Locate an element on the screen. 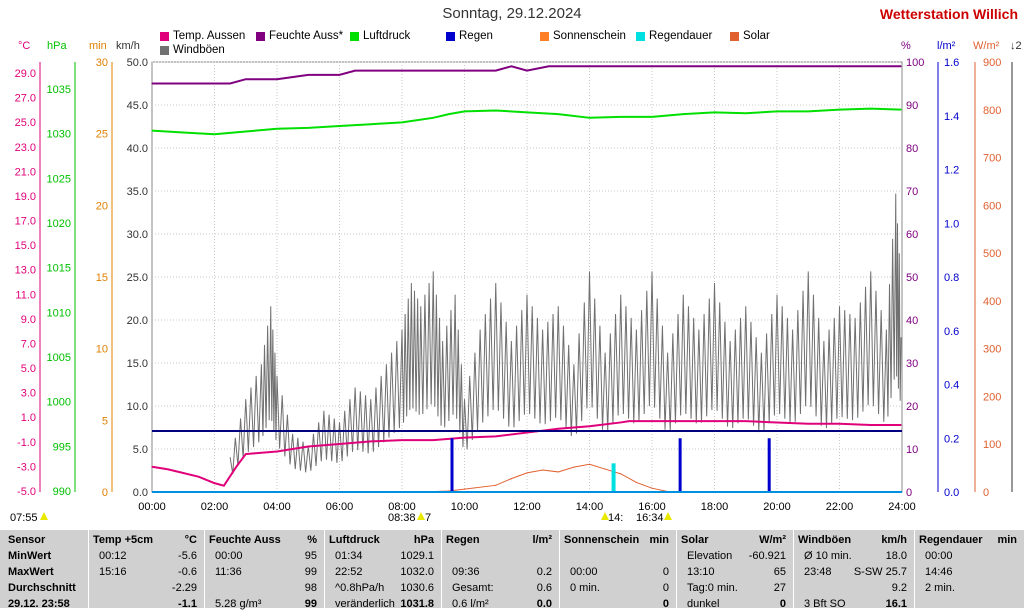 This screenshot has height=610, width=1024. temp-tick-label: -5.0 is located at coordinates (26, 492).